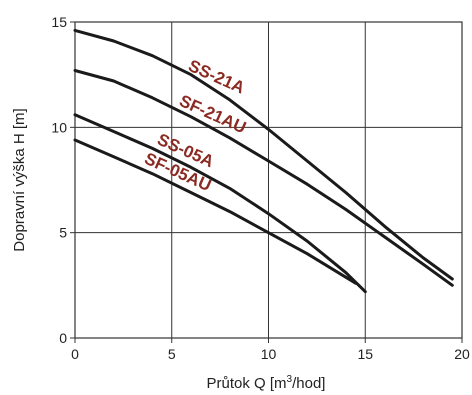 The image size is (472, 395). Describe the element at coordinates (365, 354) in the screenshot. I see `x-tick-label-15: 15` at that location.